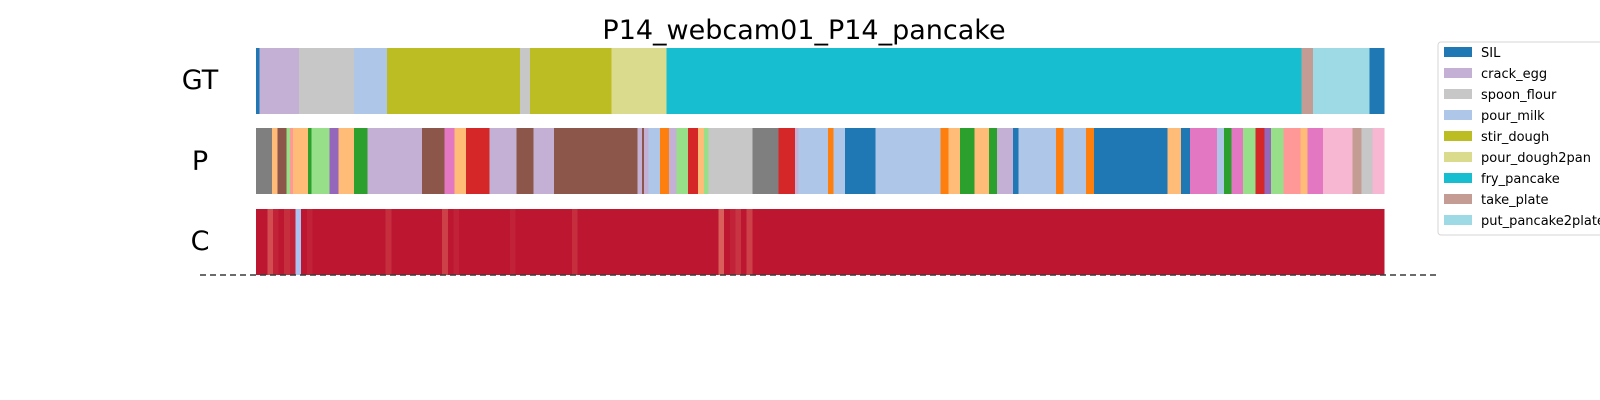 This screenshot has width=1600, height=400. What do you see at coordinates (200, 161) in the screenshot?
I see `row-label-p: P` at bounding box center [200, 161].